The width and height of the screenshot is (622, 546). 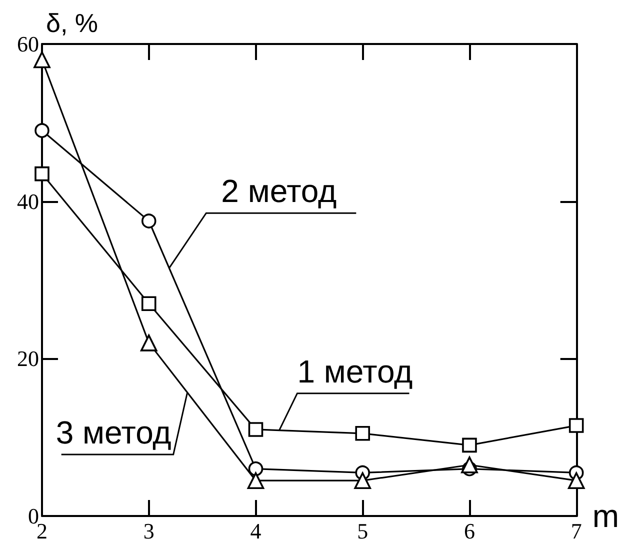 I want to click on x-tick-label: 7, so click(x=576, y=531).